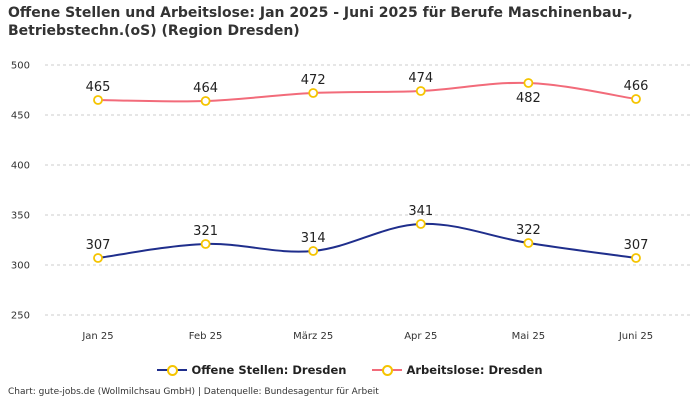 Image resolution: width=700 pixels, height=400 pixels. I want to click on x-axis-ticks: Jan 25 Feb 25 März 25 Apr 25 Mai 25 Juni 25, so click(367, 336).